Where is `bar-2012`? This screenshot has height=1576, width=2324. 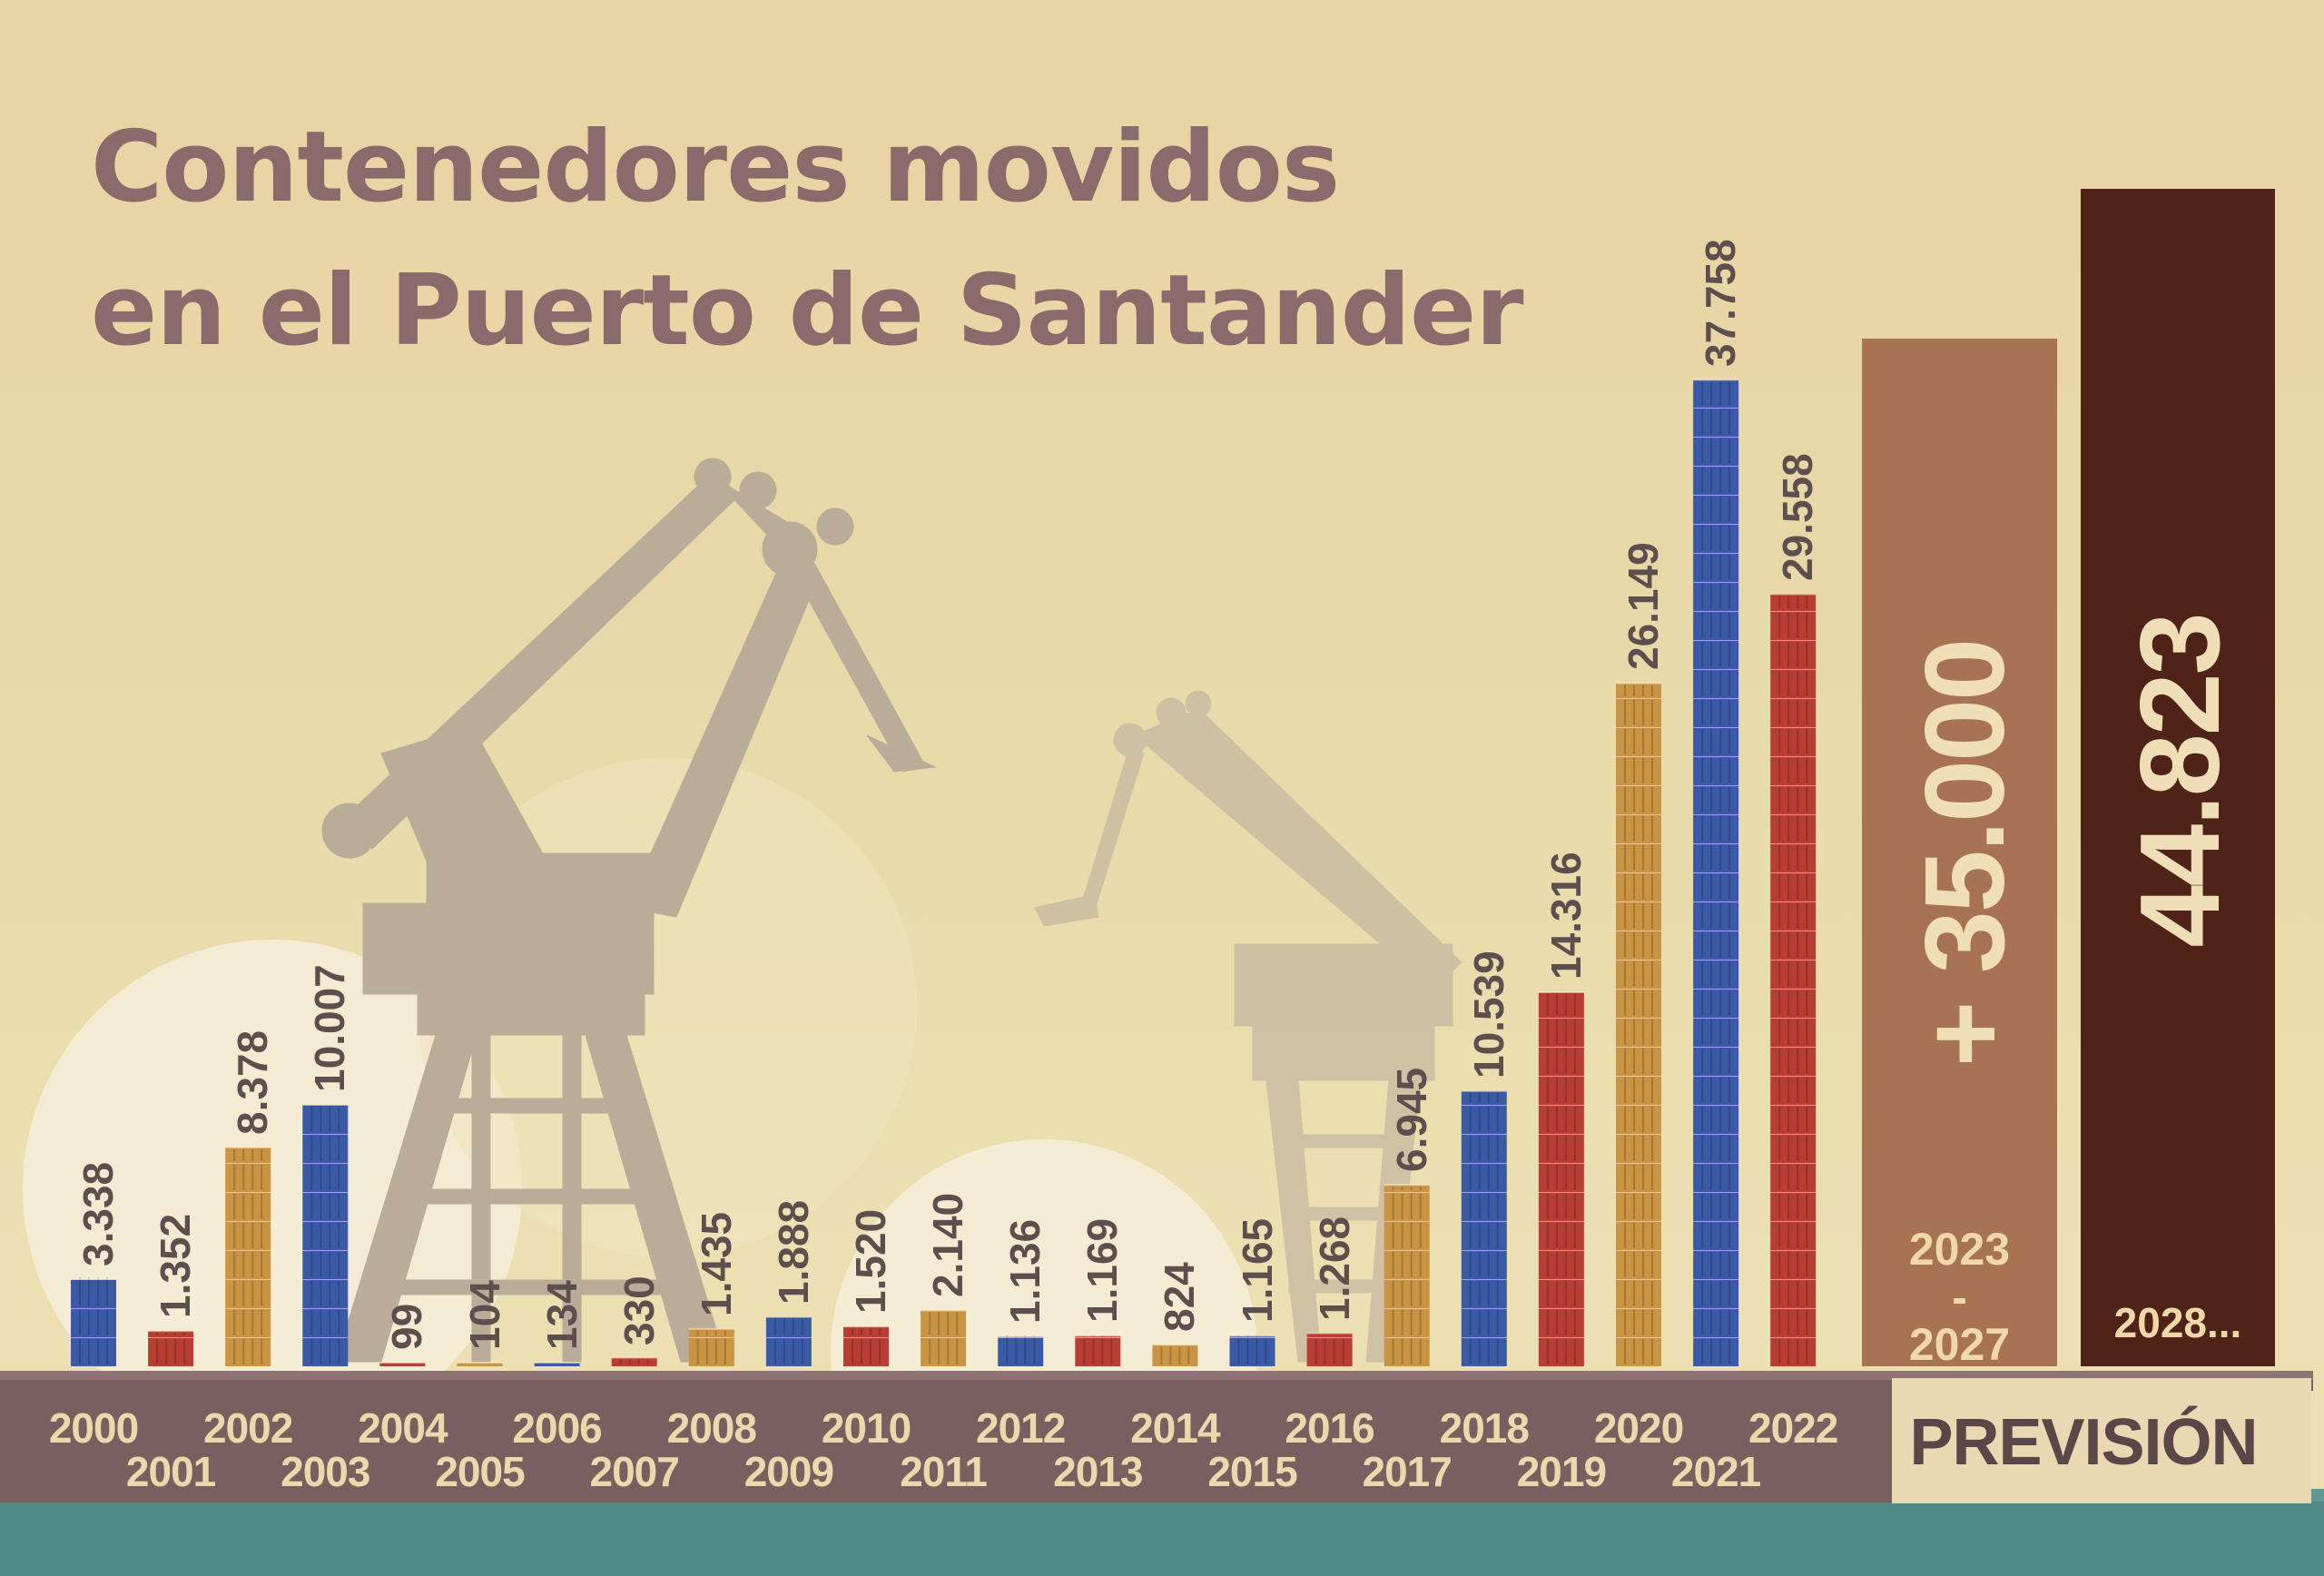 bar-2012 is located at coordinates (1021, 1350).